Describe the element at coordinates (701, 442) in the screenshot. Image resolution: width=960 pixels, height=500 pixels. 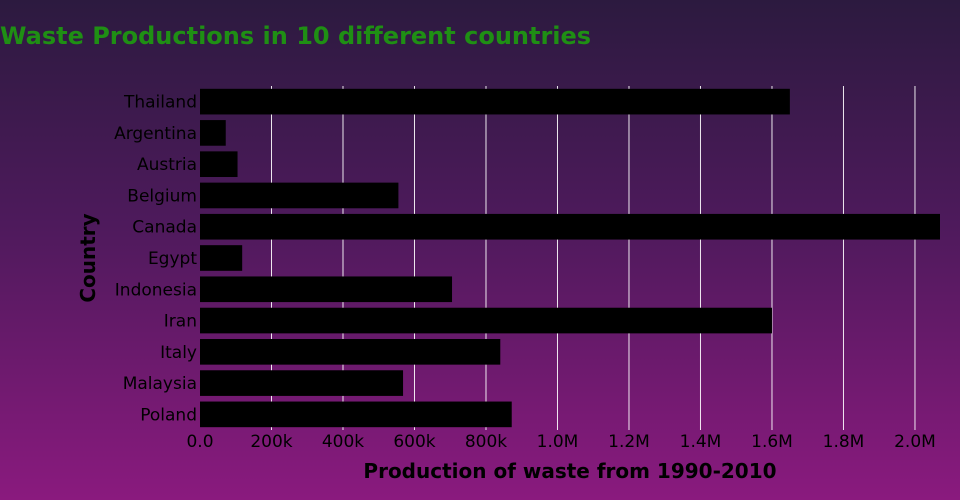
I see `x-tick-label: 1.4M` at that location.